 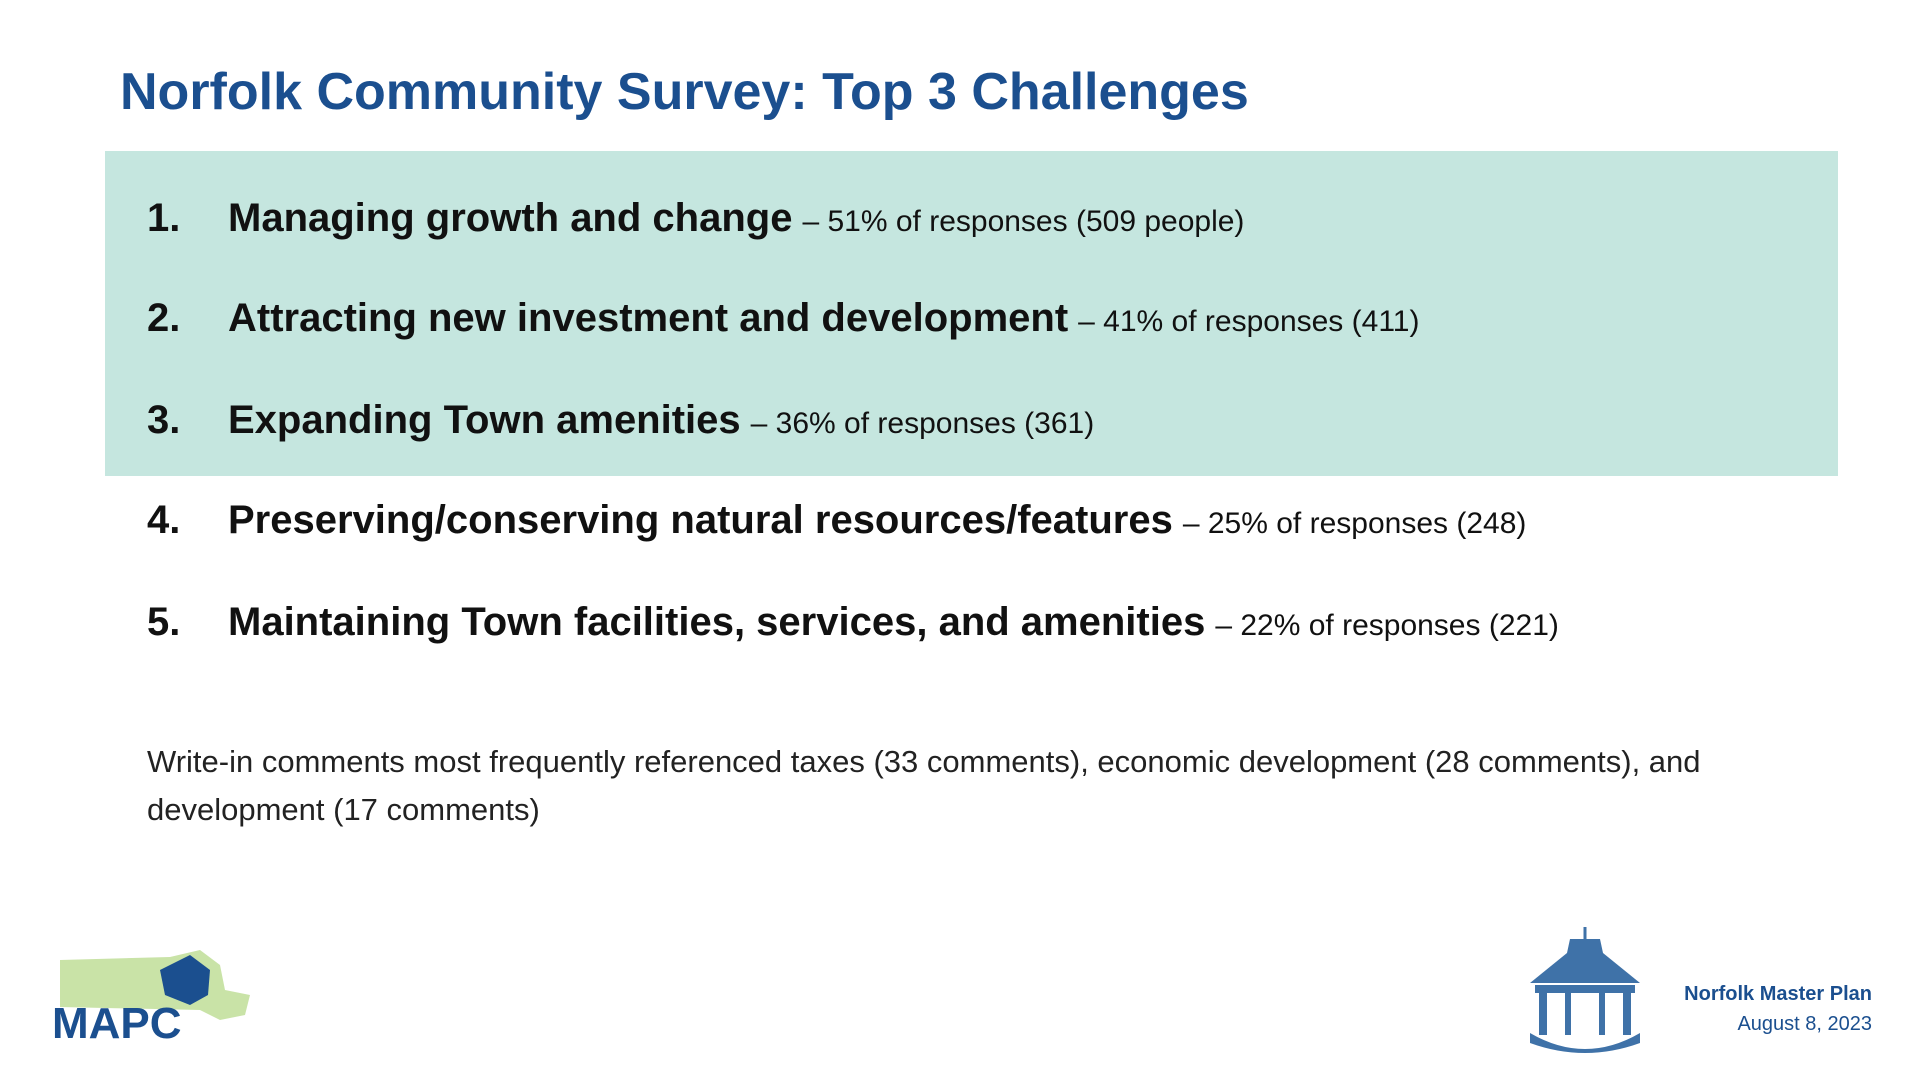 I want to click on item-number: 4., so click(x=164, y=520).